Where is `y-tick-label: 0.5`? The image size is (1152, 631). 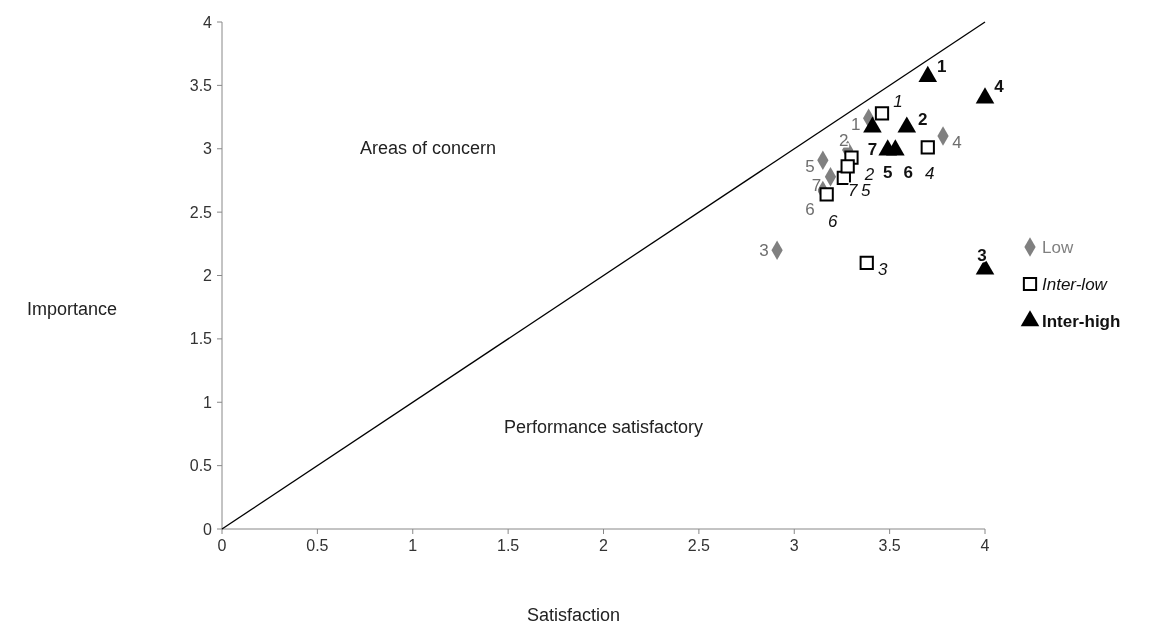
y-tick-label: 0.5 is located at coordinates (201, 466).